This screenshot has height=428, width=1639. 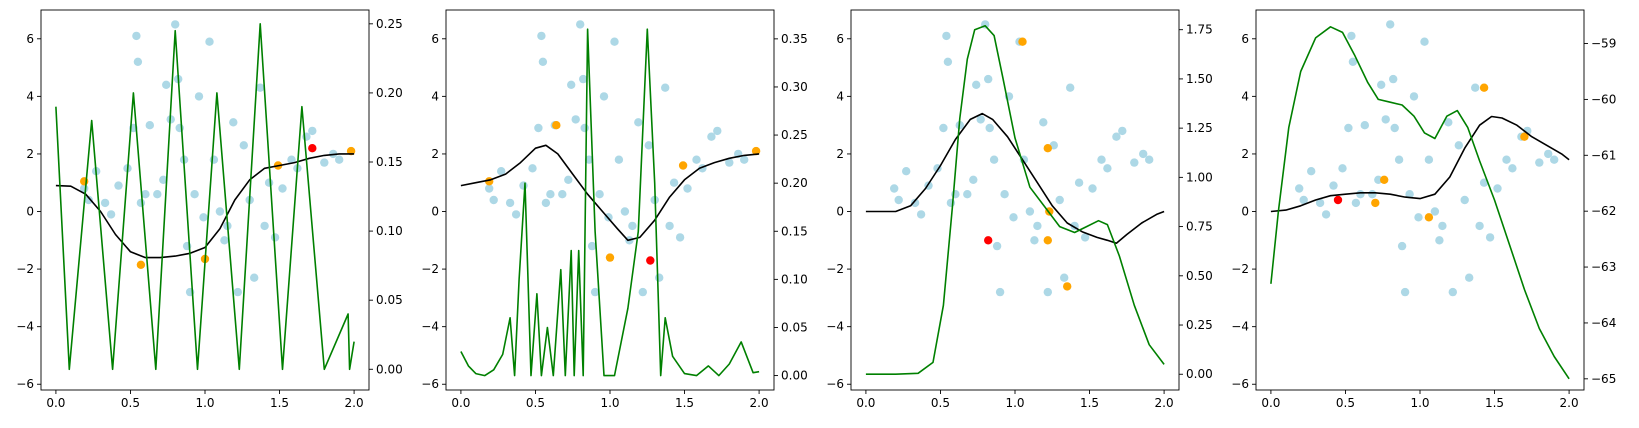 I want to click on y2-tick-label: 0.20, so click(x=389, y=93).